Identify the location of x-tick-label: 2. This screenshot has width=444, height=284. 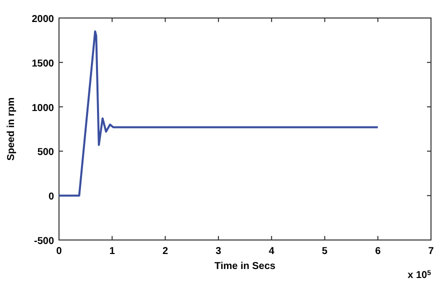
(165, 251).